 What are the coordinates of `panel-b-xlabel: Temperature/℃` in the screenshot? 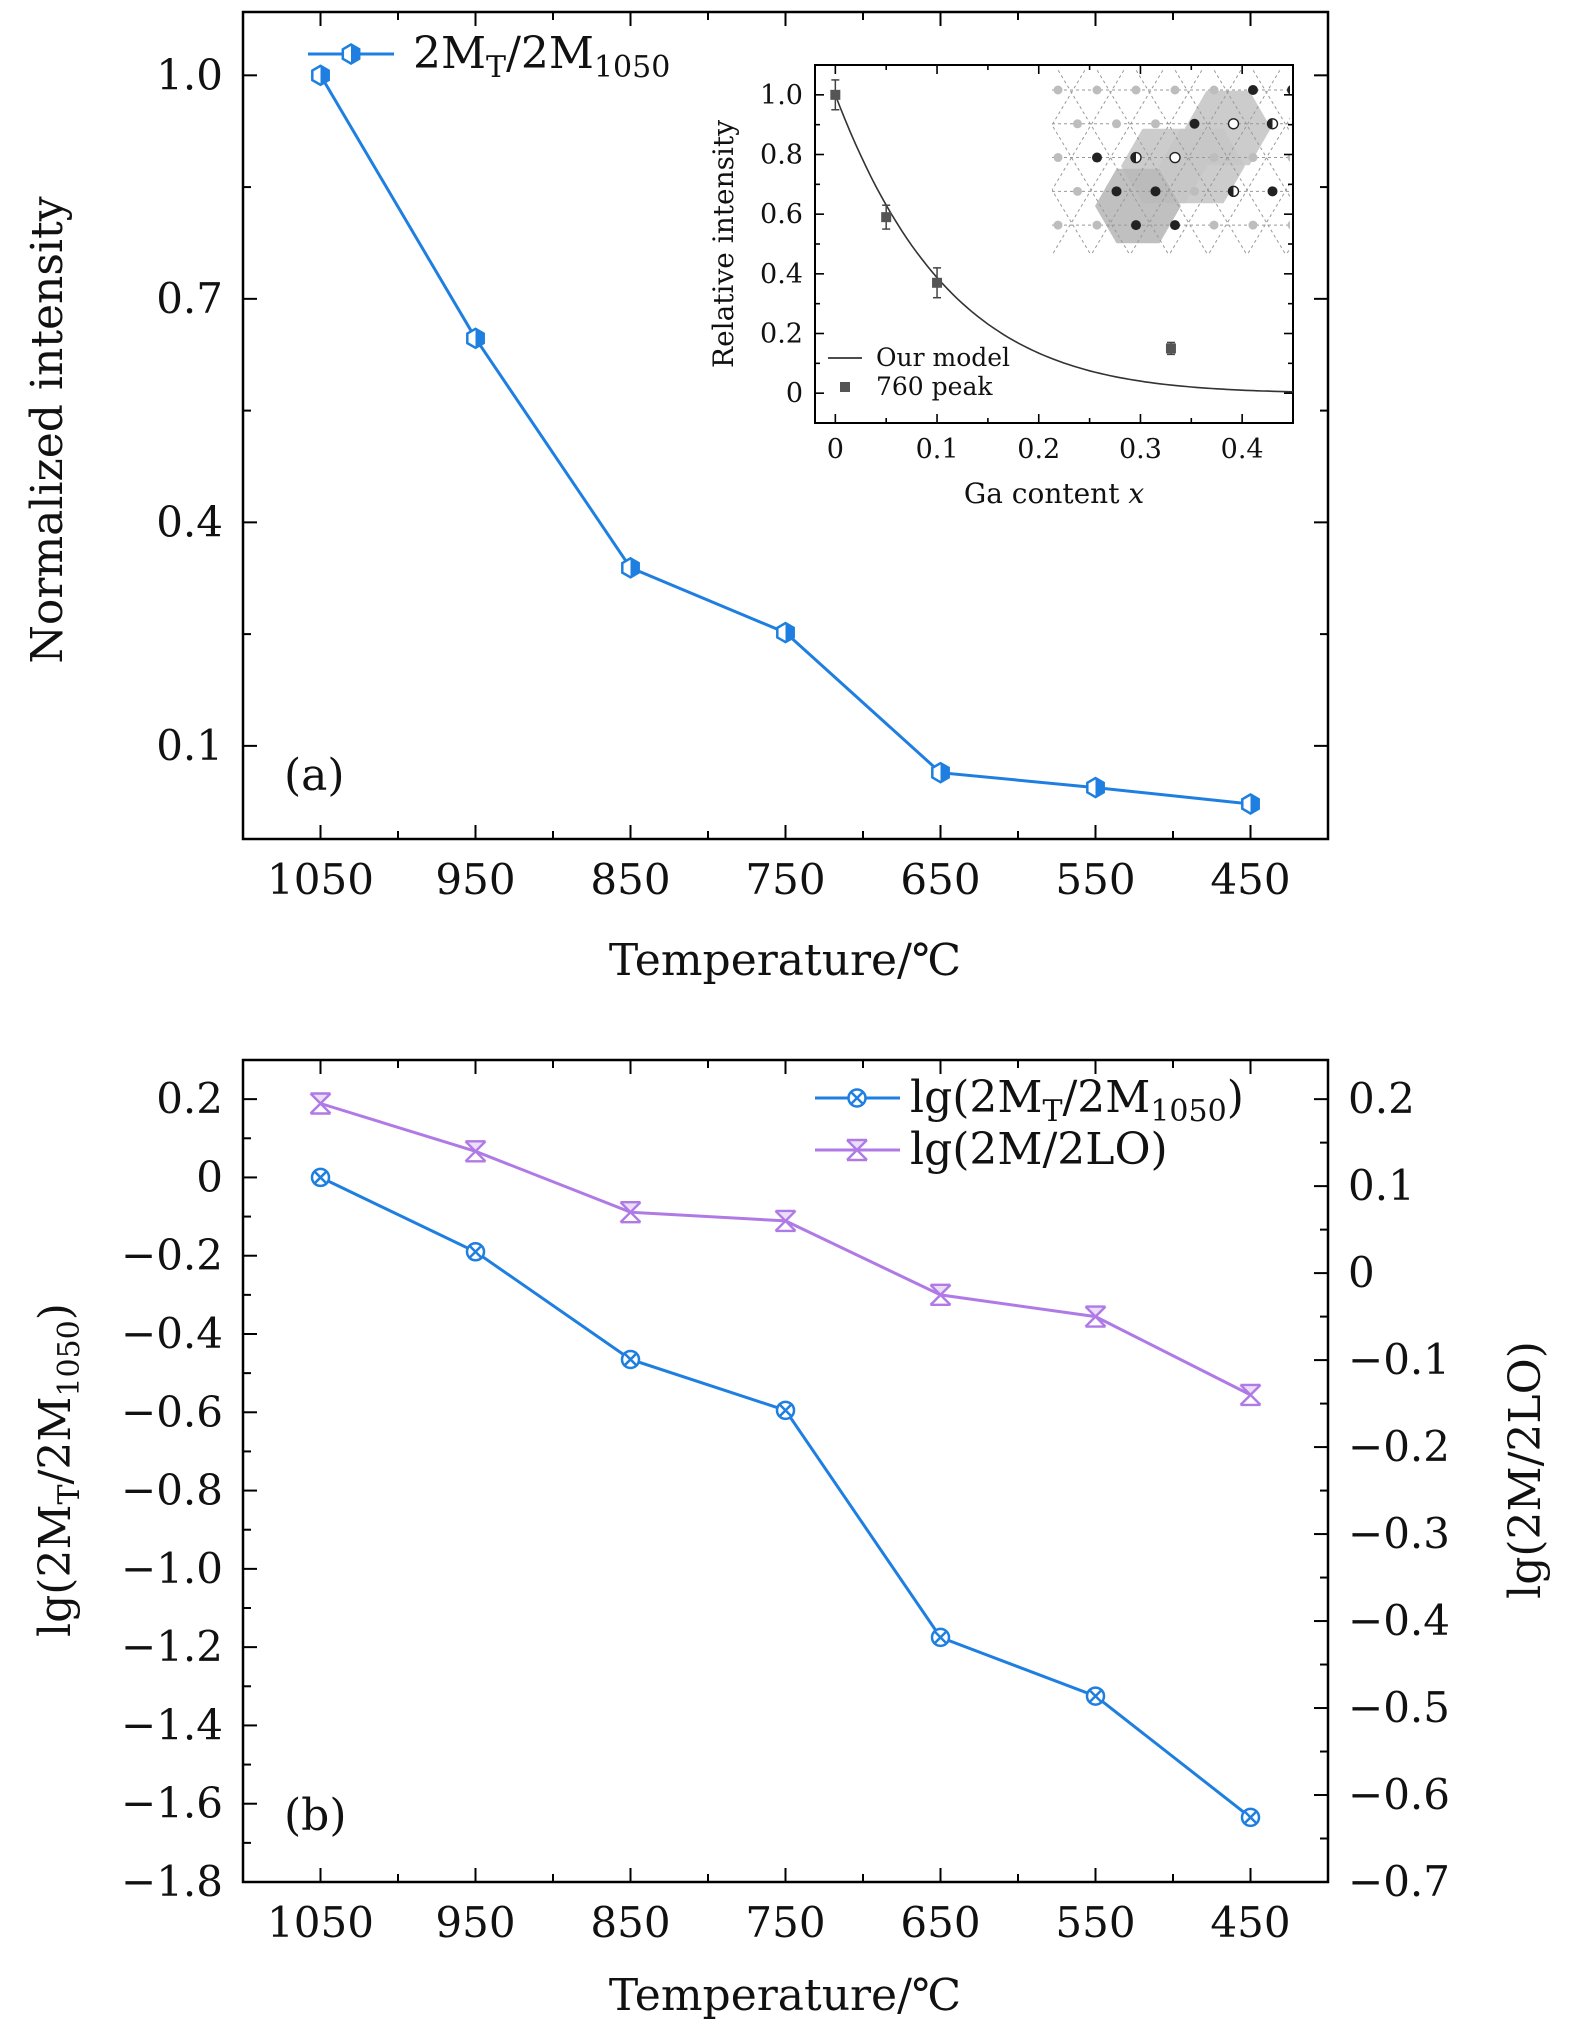 It's located at (785, 1995).